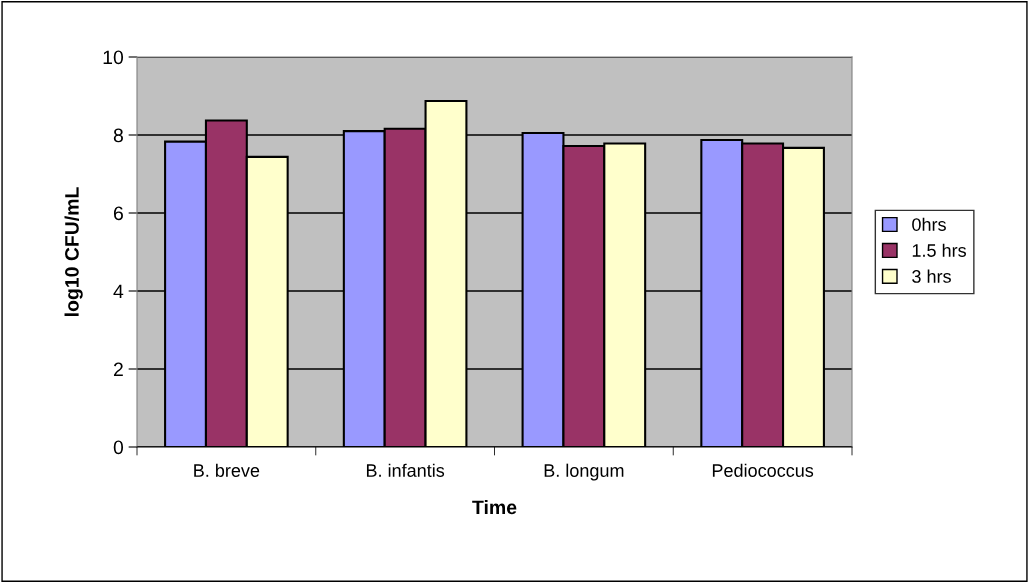  Describe the element at coordinates (584, 472) in the screenshot. I see `x-tick-label: B. longum` at that location.